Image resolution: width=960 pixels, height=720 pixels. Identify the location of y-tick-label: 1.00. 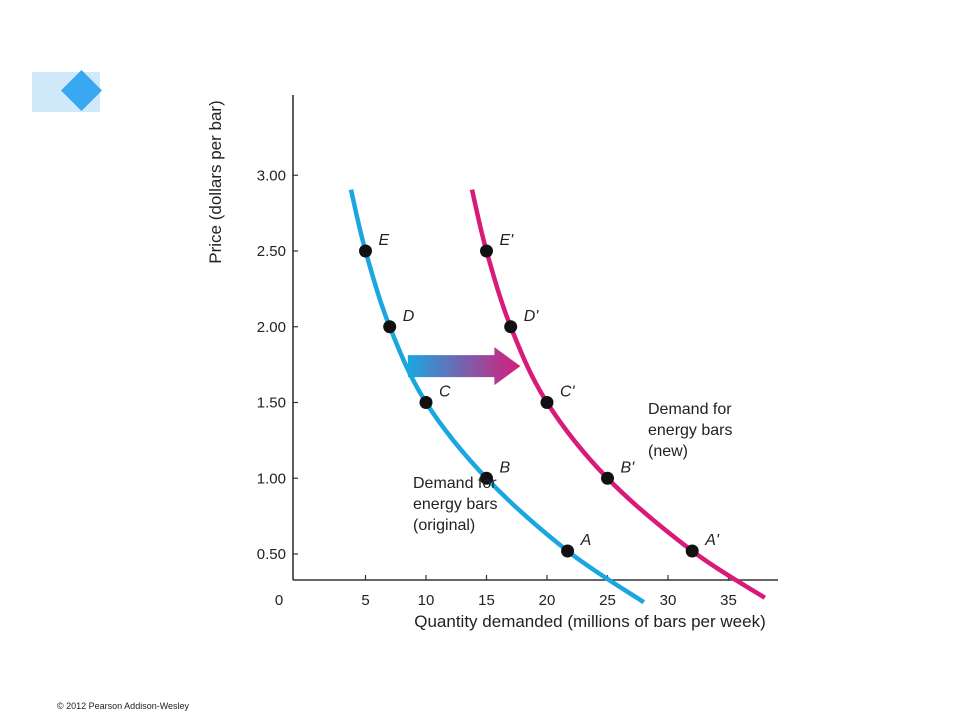
(271, 478).